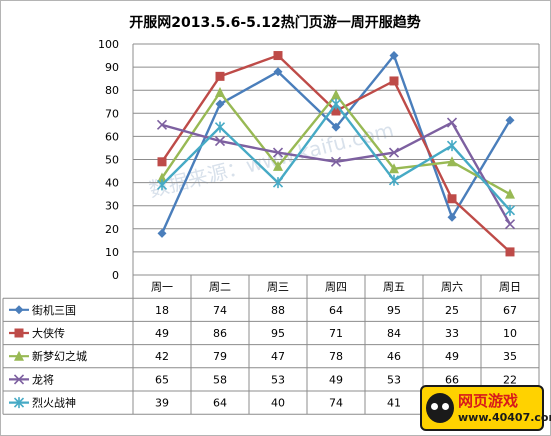 The height and width of the screenshot is (436, 551). I want to click on legend-label-2: 新梦幻之城, so click(59, 356).